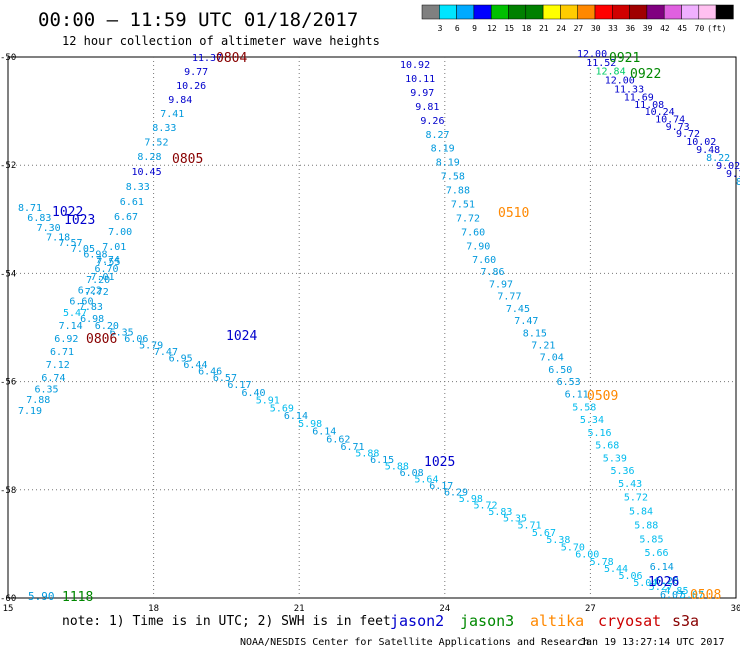 This screenshot has height=650, width=740. What do you see at coordinates (457, 28) in the screenshot?
I see `legend-label: 6` at bounding box center [457, 28].